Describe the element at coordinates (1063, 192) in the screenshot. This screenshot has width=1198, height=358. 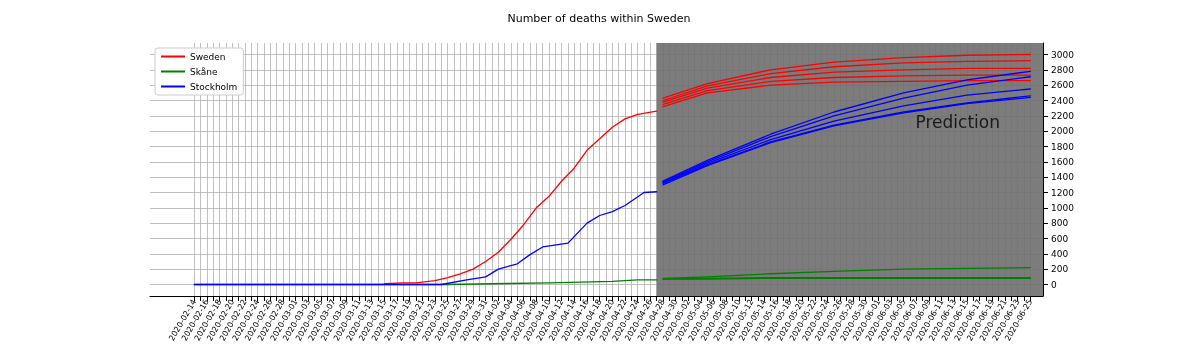
I see `y-tick-label: 1200` at that location.